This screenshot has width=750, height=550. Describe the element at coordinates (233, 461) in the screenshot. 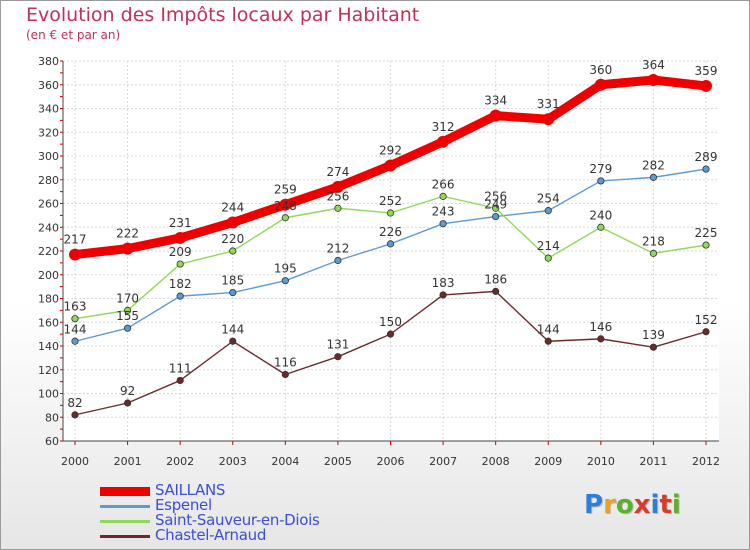

I see `x-tick-label: 2003` at that location.